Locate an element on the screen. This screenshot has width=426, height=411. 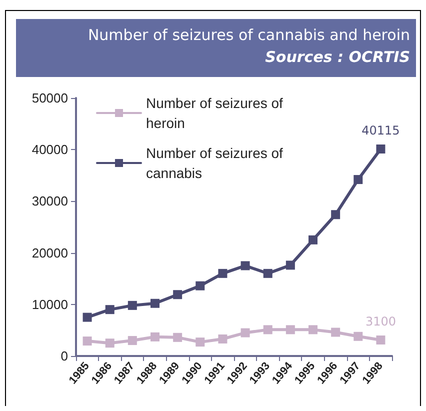
chart-title: Number of seizures of cannabis and heroin is located at coordinates (248, 35).